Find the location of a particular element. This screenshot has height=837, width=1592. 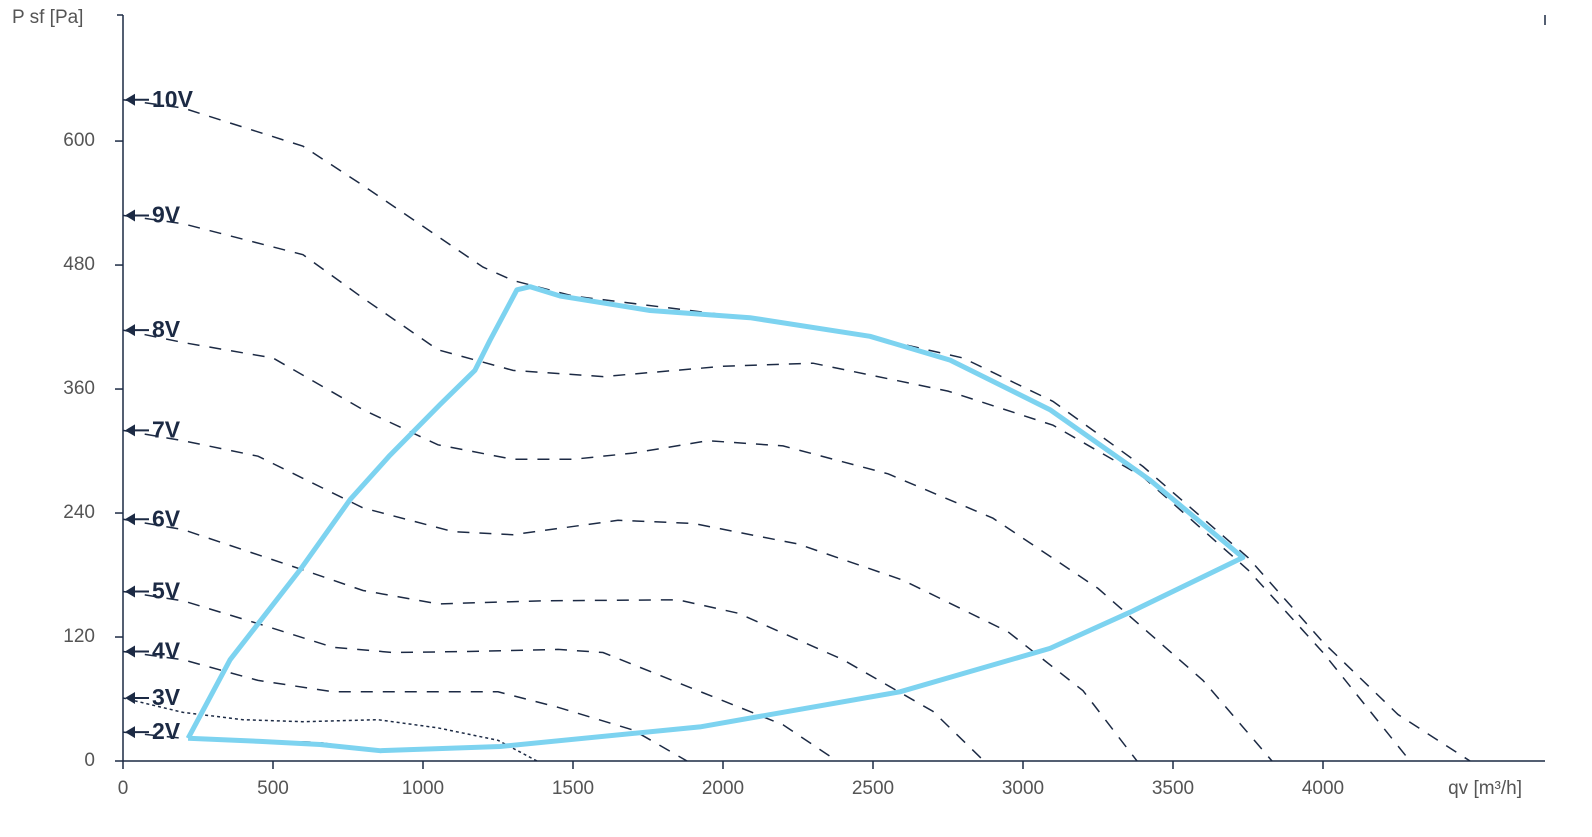

x-tick-label: 3500 is located at coordinates (1173, 788).